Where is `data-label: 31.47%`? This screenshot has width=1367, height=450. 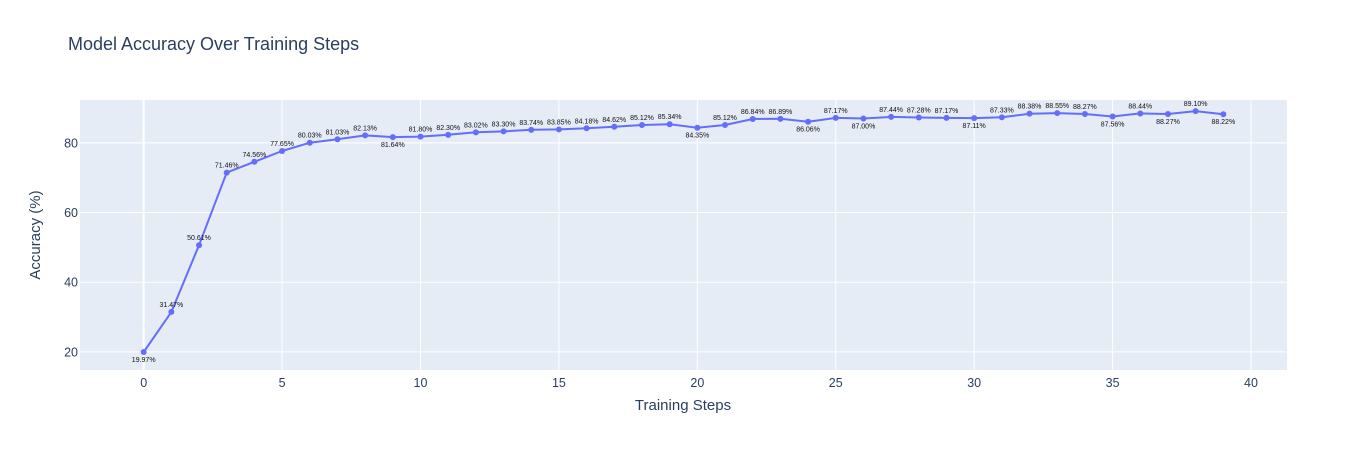 data-label: 31.47% is located at coordinates (171, 305).